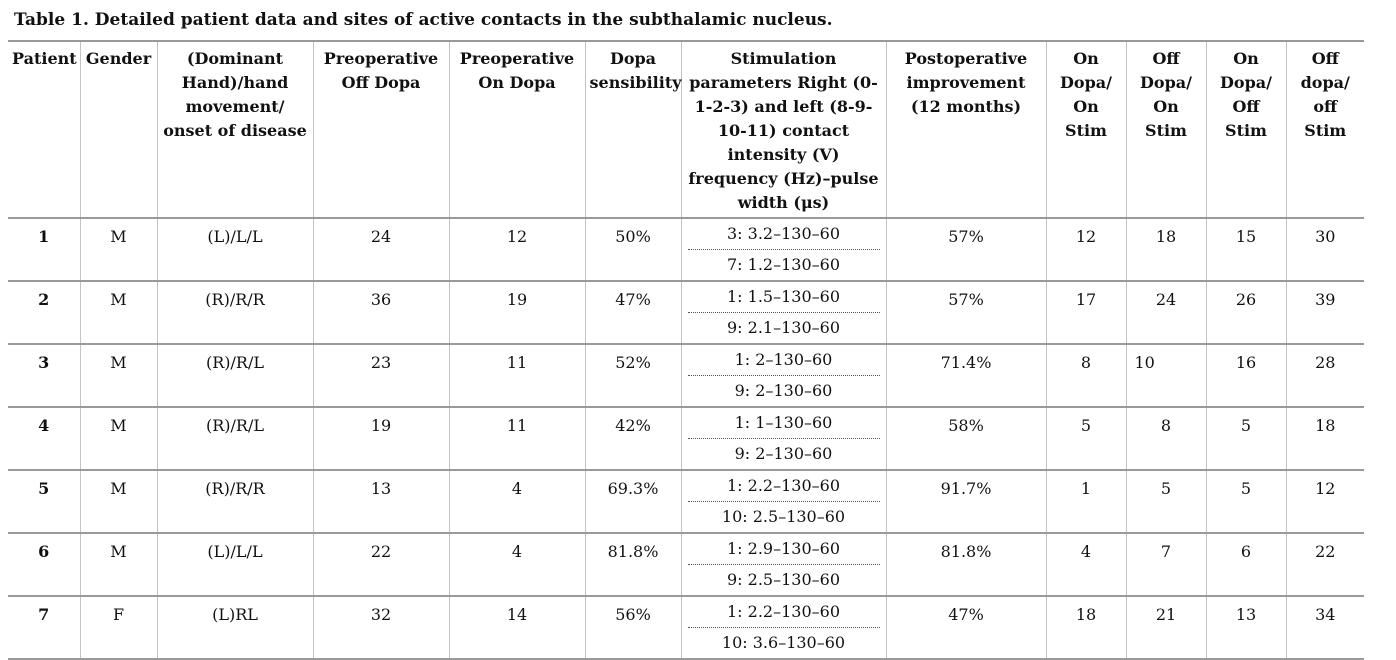 Image resolution: width=1396 pixels, height=660 pixels. What do you see at coordinates (1085, 502) in the screenshot?
I see `cell-on-on: 1` at bounding box center [1085, 502].